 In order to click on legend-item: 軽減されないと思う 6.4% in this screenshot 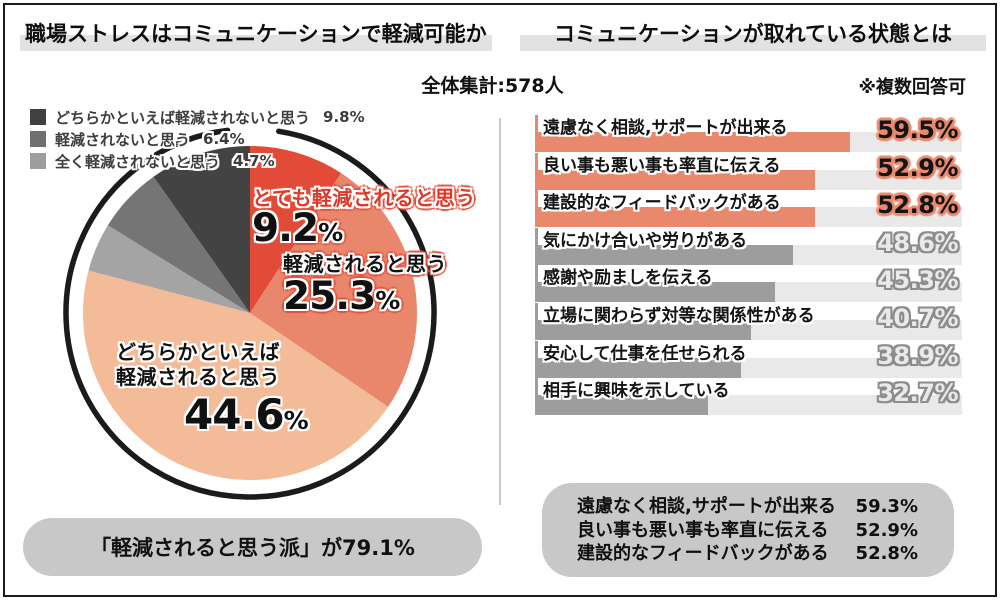, I will do `click(197, 139)`.